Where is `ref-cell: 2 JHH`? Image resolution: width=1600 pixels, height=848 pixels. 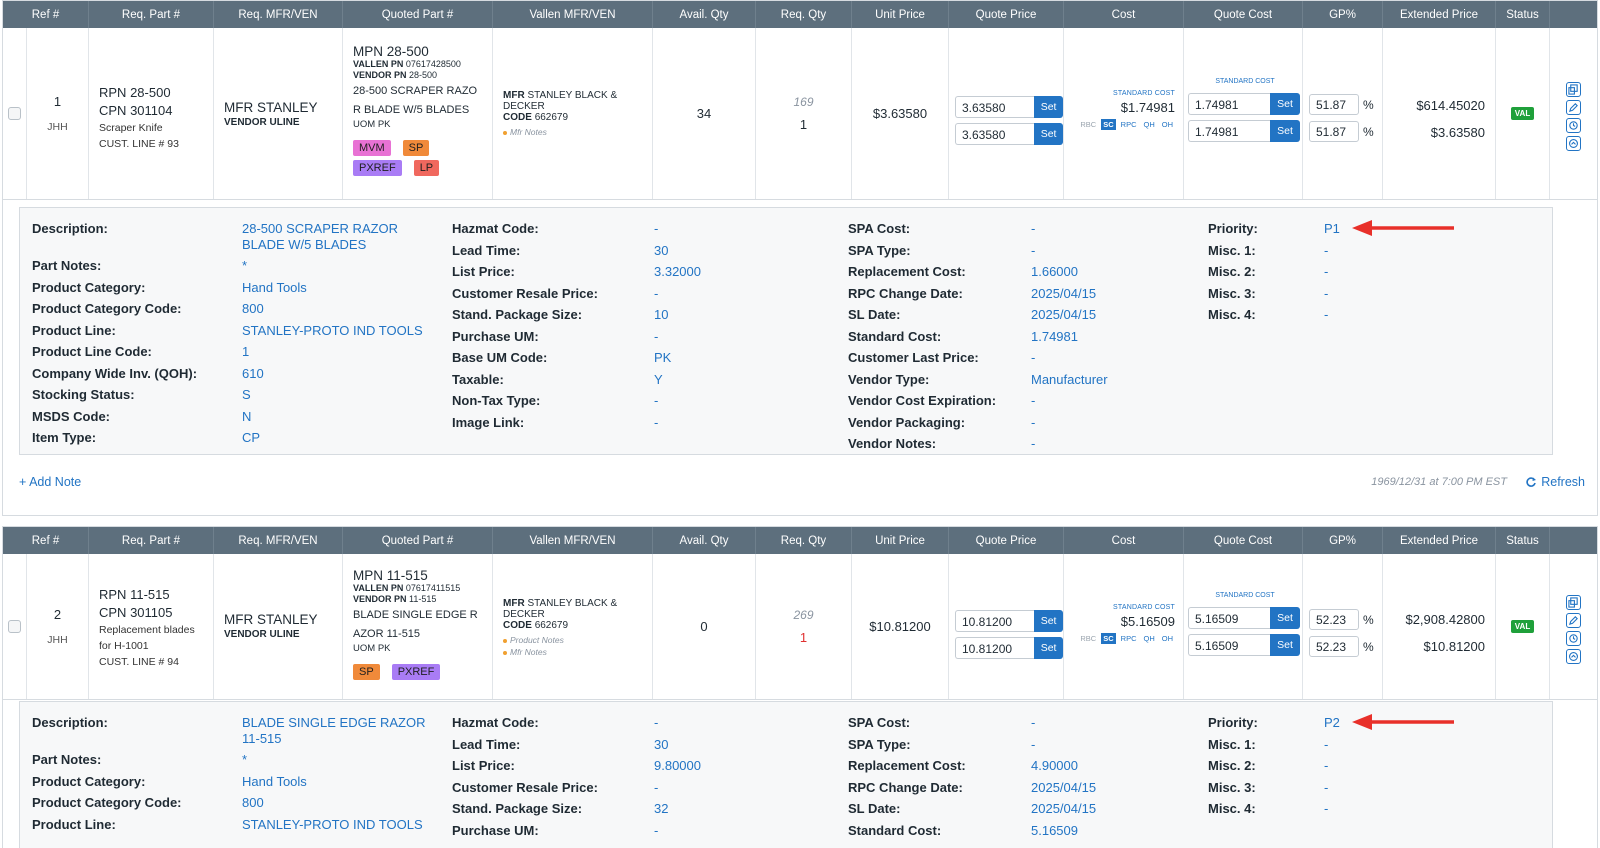 ref-cell: 2 JHH is located at coordinates (46, 626).